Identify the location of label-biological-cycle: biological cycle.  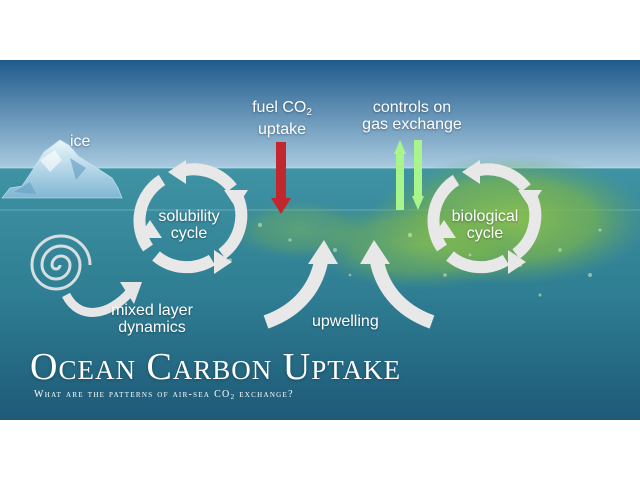
(485, 225).